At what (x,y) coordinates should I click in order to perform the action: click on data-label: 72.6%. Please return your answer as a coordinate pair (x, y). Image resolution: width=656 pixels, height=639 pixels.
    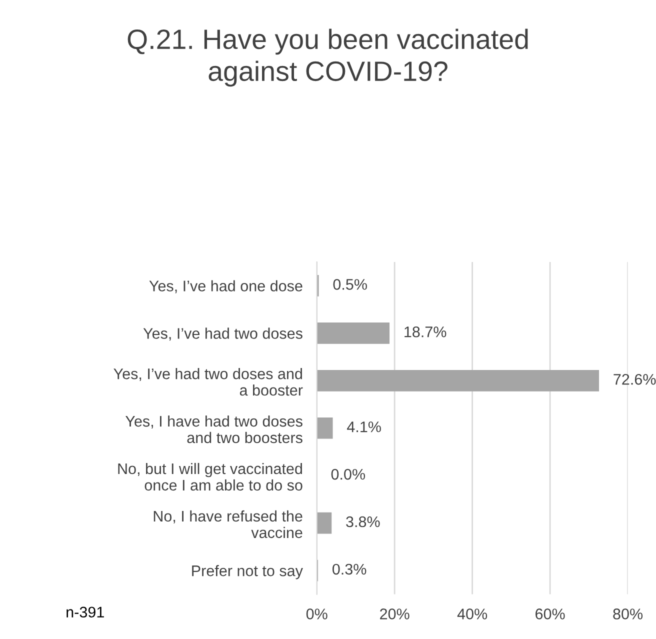
    Looking at the image, I should click on (635, 379).